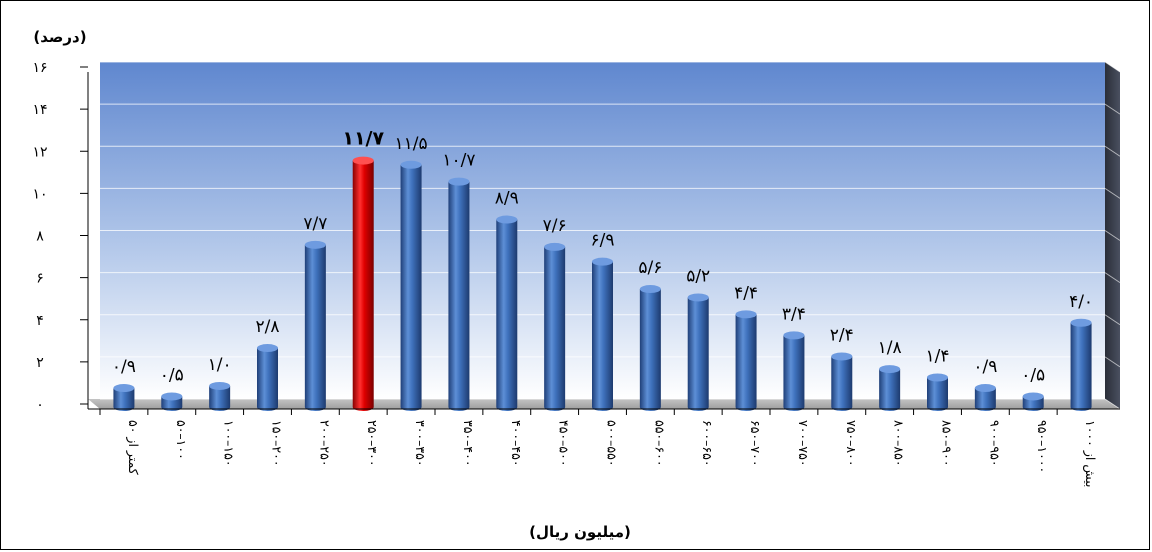 The image size is (1152, 552). What do you see at coordinates (1081, 302) in the screenshot?
I see `data-label: ۴/۰` at bounding box center [1081, 302].